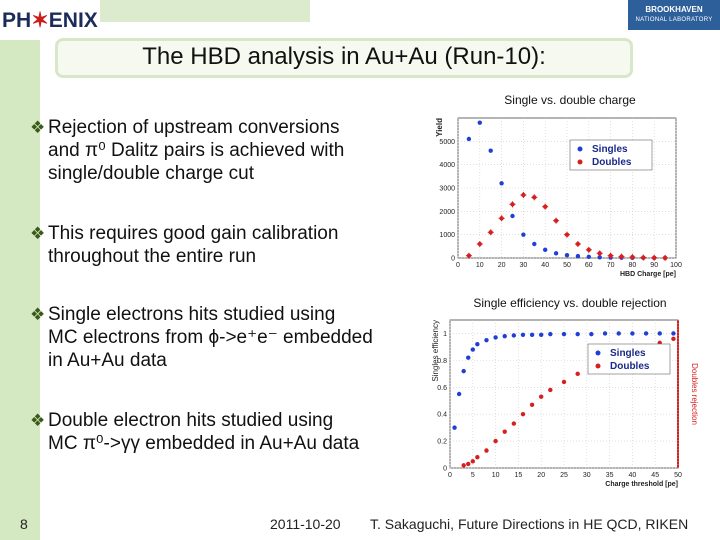  I want to click on footer-date: 2011-10-20, so click(305, 524).